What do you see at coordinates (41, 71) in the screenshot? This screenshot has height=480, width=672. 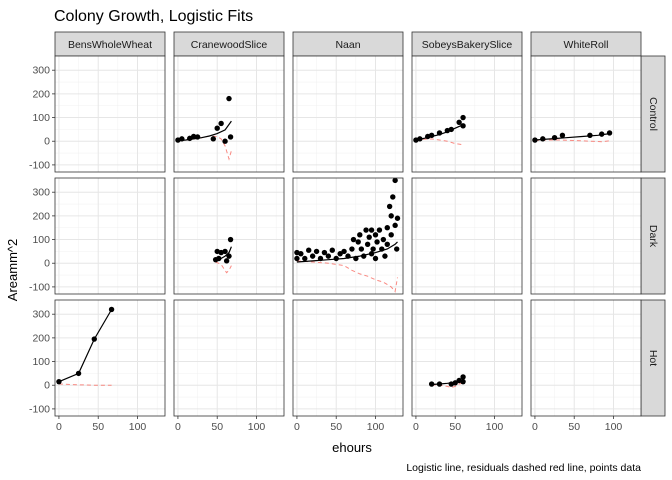 I see `y-tick-label: 300` at bounding box center [41, 71].